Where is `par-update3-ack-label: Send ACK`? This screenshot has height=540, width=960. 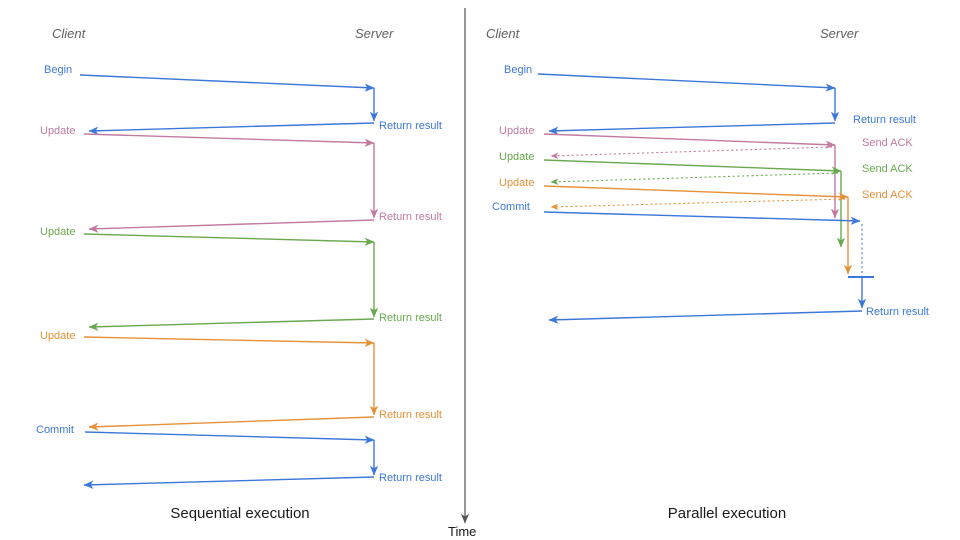 par-update3-ack-label: Send ACK is located at coordinates (887, 195).